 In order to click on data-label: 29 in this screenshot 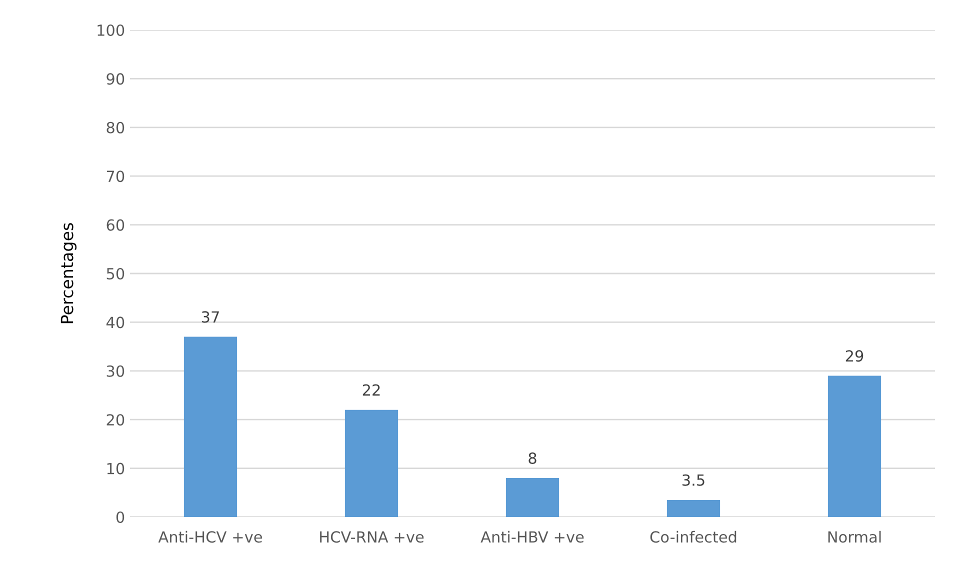, I will do `click(855, 356)`.